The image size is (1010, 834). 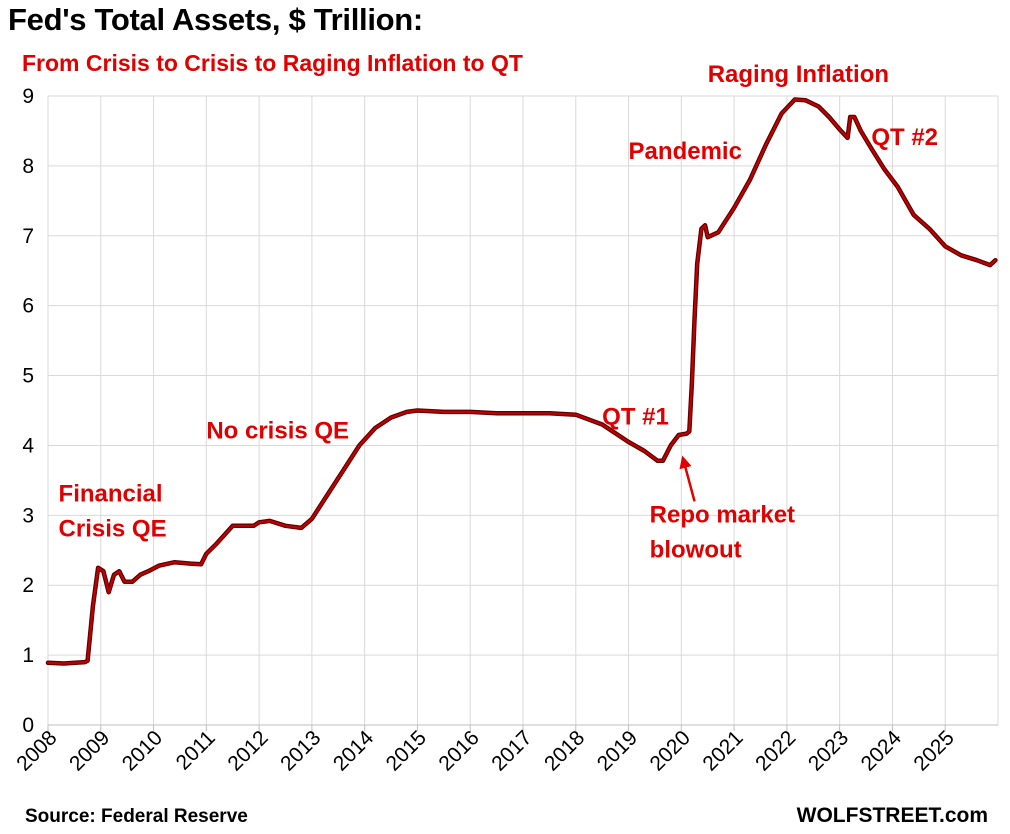 What do you see at coordinates (564, 750) in the screenshot?
I see `x-tick-label: 2018` at bounding box center [564, 750].